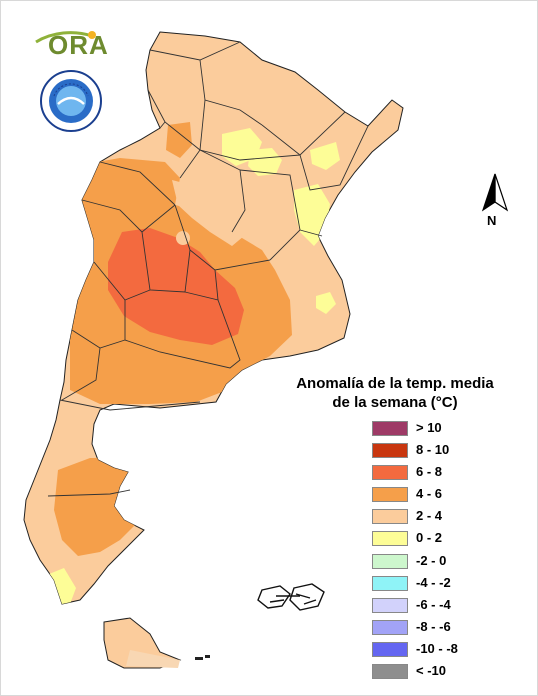  Describe the element at coordinates (265, 162) in the screenshot. I see `zone-0-2-formosa` at that location.